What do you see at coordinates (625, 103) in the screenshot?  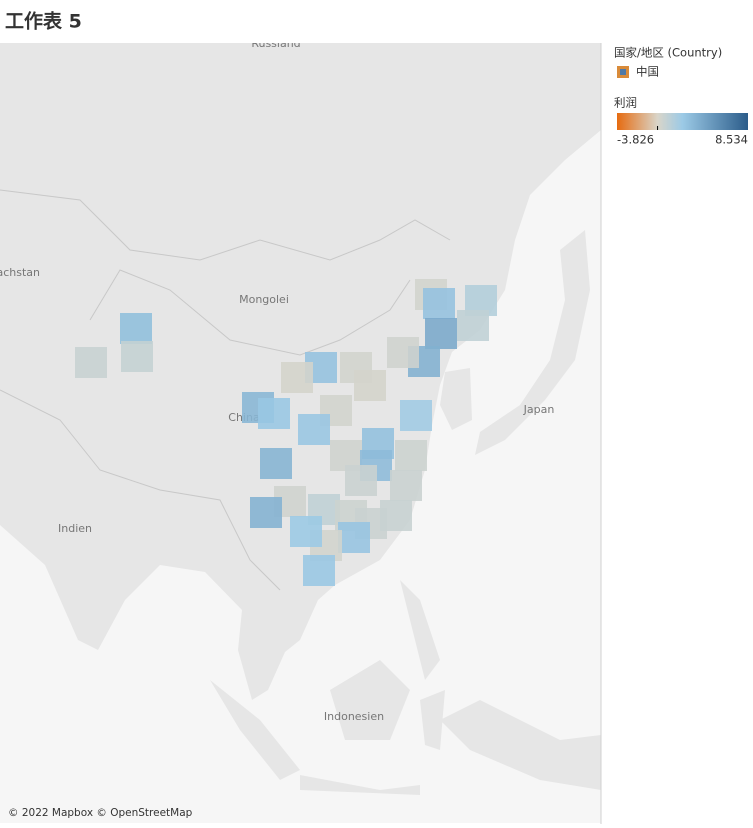 I see `legend-title: 利润` at bounding box center [625, 103].